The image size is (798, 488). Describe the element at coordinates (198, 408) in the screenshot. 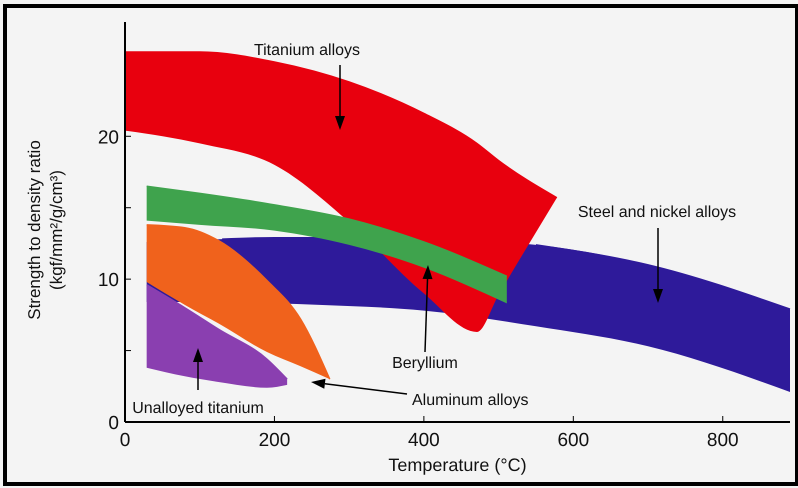

I see `series-label: Unalloyed titanium` at that location.